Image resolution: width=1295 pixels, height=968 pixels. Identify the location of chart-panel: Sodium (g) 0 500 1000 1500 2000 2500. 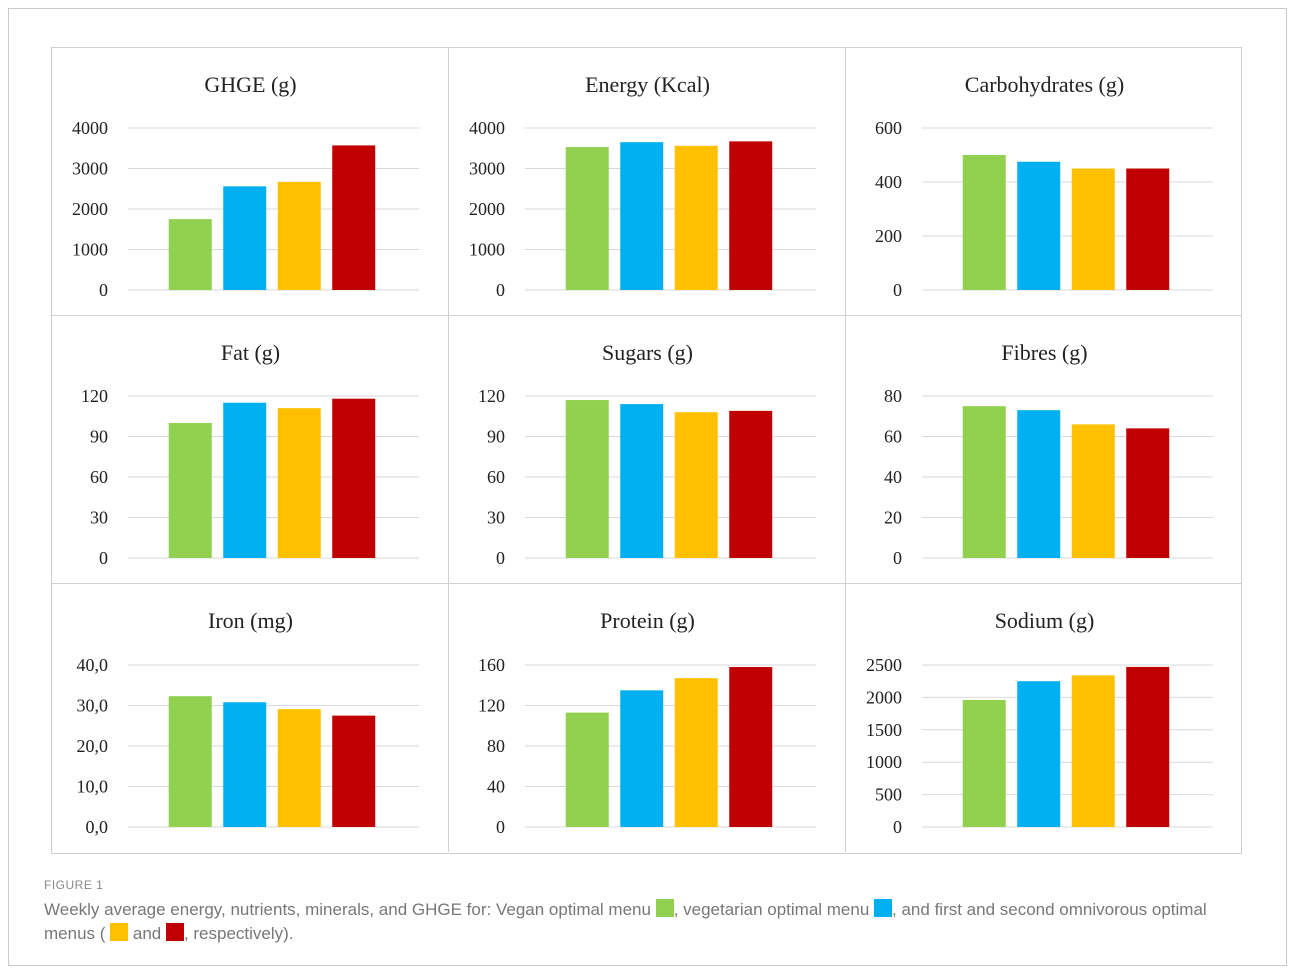
(1044, 718).